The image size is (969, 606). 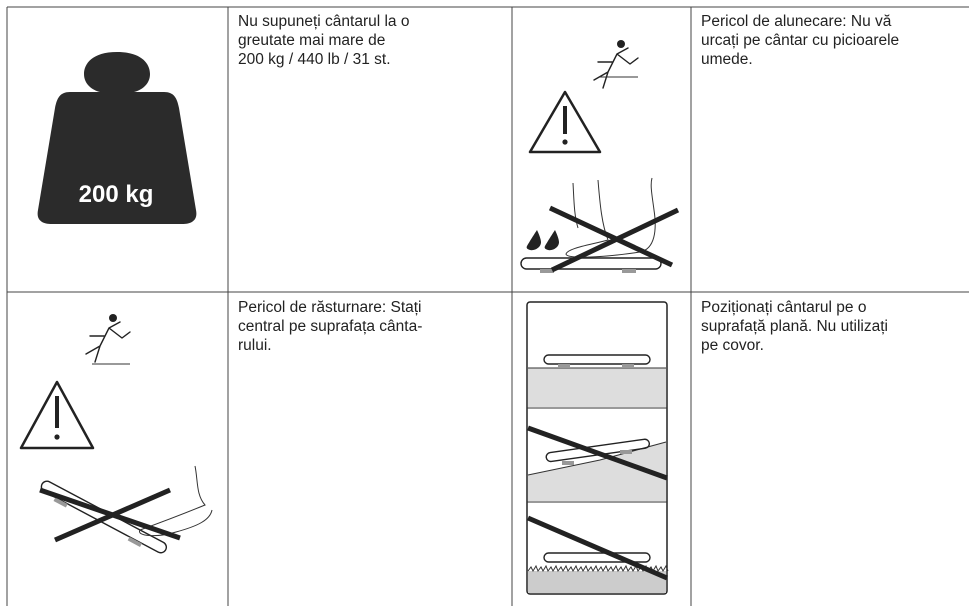 What do you see at coordinates (330, 307) in the screenshot?
I see `instruction-text: Pericol de răsturnare: Stați` at bounding box center [330, 307].